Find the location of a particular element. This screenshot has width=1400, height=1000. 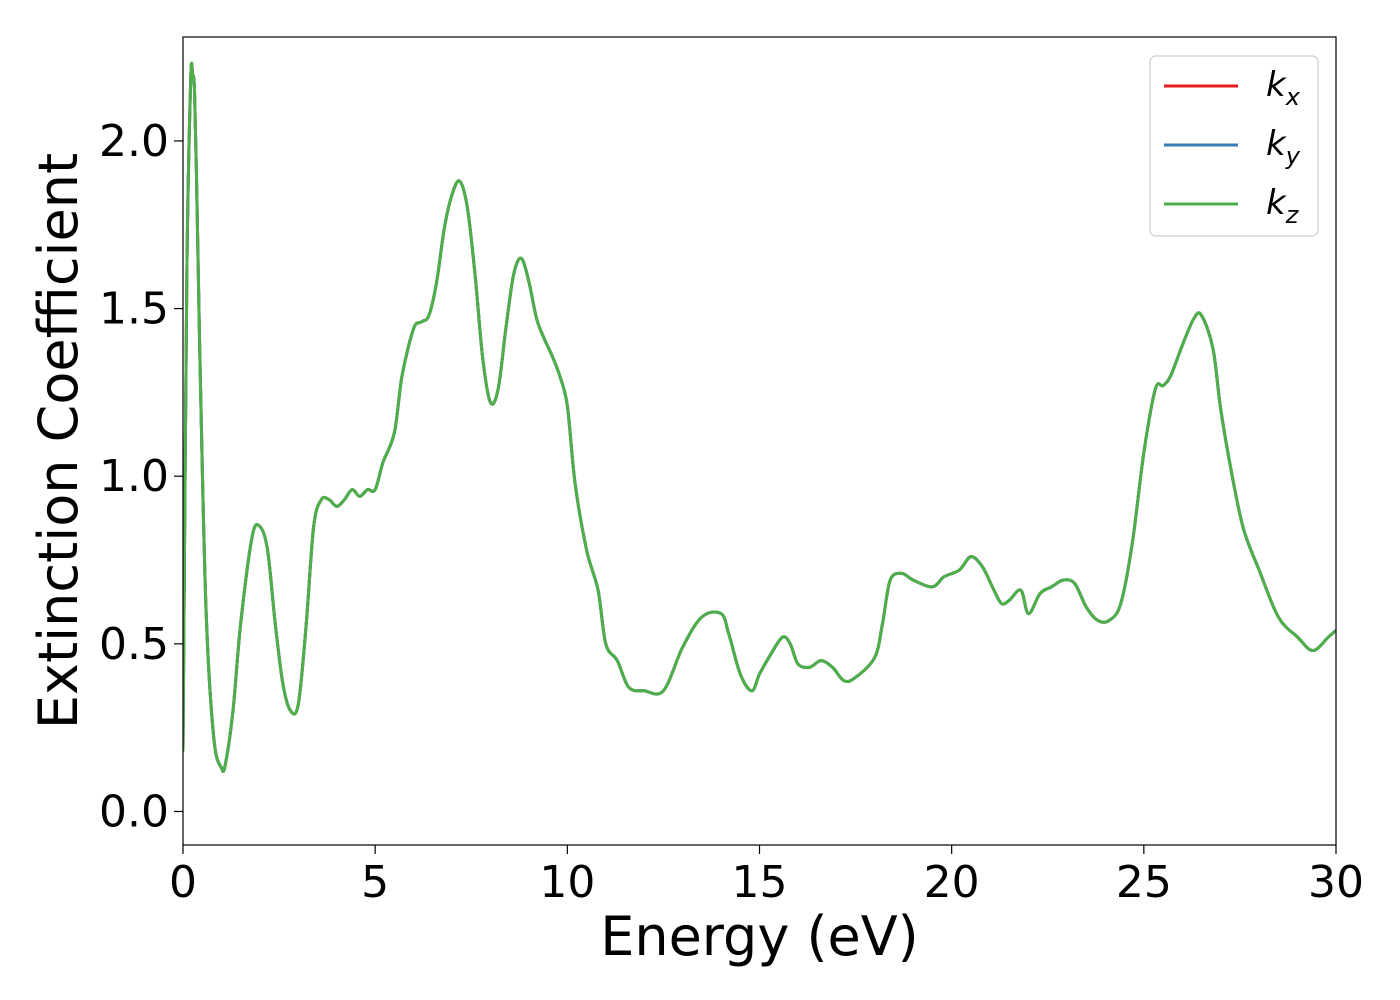

legend-label-ky: ky is located at coordinates (1283, 147).